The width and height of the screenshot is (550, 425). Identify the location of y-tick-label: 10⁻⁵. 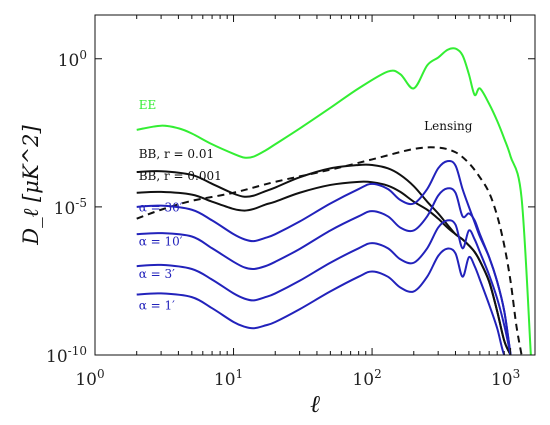
(70, 207).